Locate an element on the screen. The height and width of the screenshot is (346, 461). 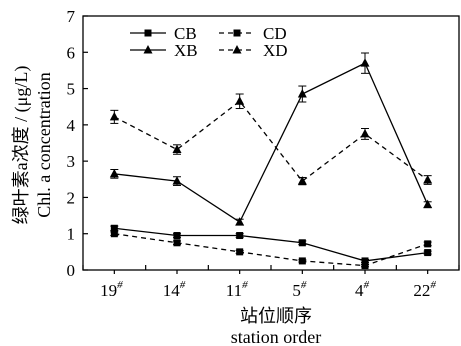
data-point-xb-11- is located at coordinates (240, 221).